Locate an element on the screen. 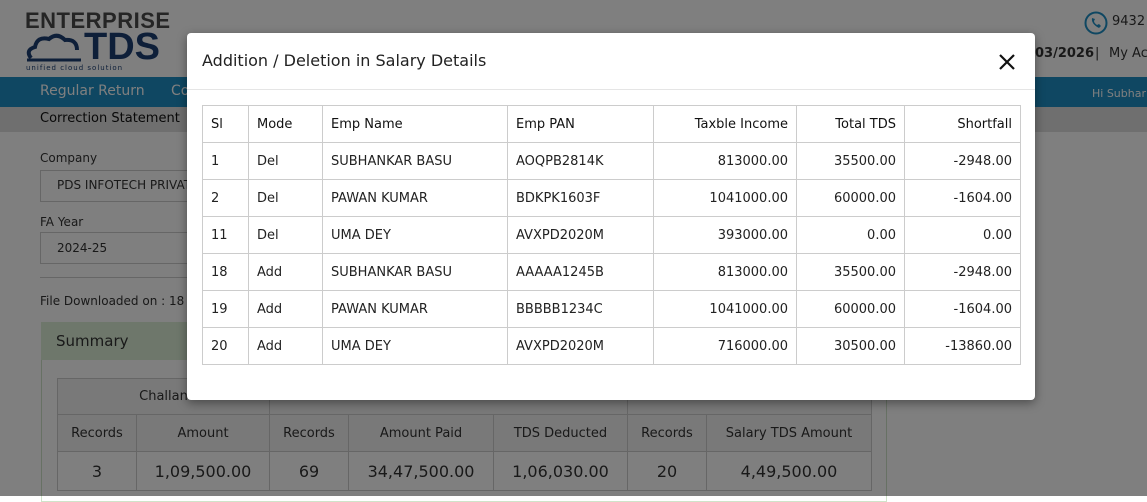 This screenshot has width=1147, height=502. table-cell: 716000.00 is located at coordinates (725, 346).